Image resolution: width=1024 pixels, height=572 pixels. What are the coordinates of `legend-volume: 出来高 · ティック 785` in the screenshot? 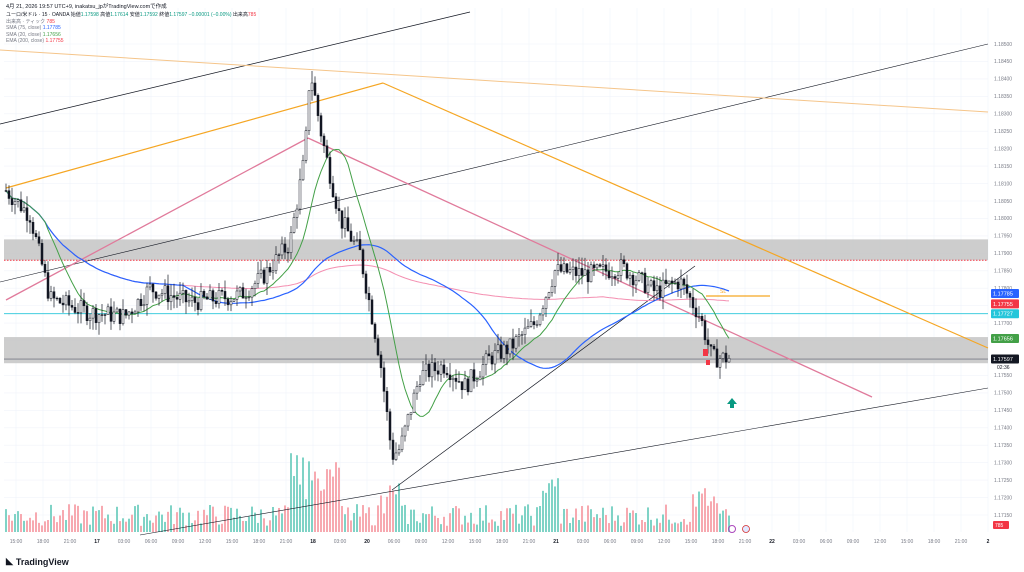 It's located at (30, 21).